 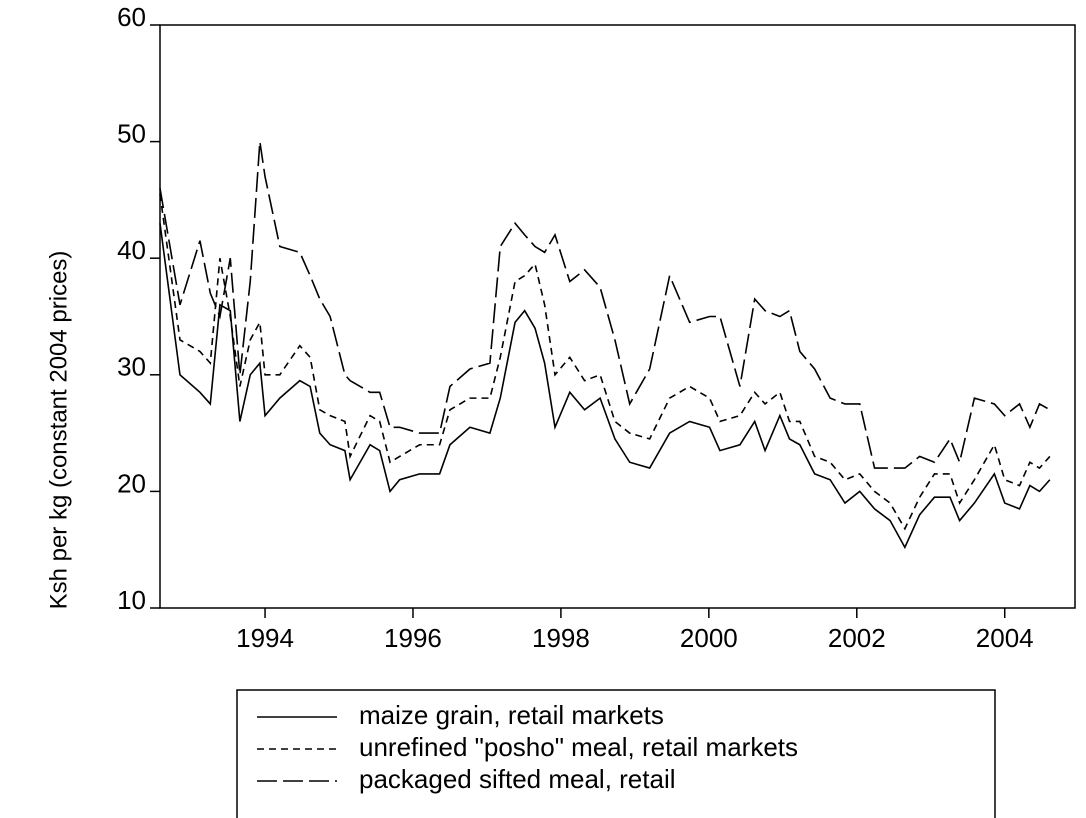 What do you see at coordinates (131, 133) in the screenshot?
I see `y-tick-label: 50` at bounding box center [131, 133].